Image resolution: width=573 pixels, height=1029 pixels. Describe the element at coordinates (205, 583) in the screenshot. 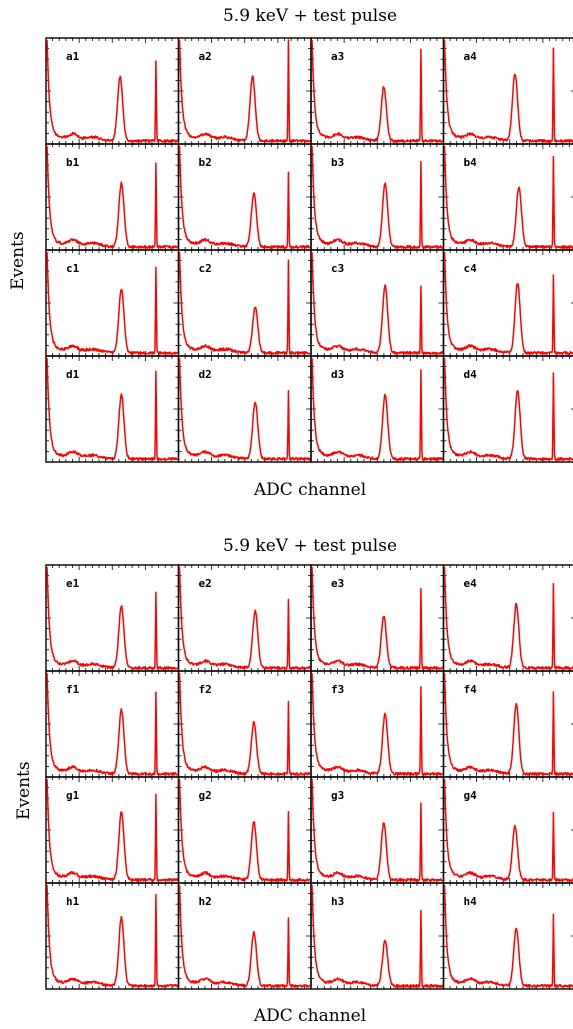

I see `panel-label: e2` at that location.